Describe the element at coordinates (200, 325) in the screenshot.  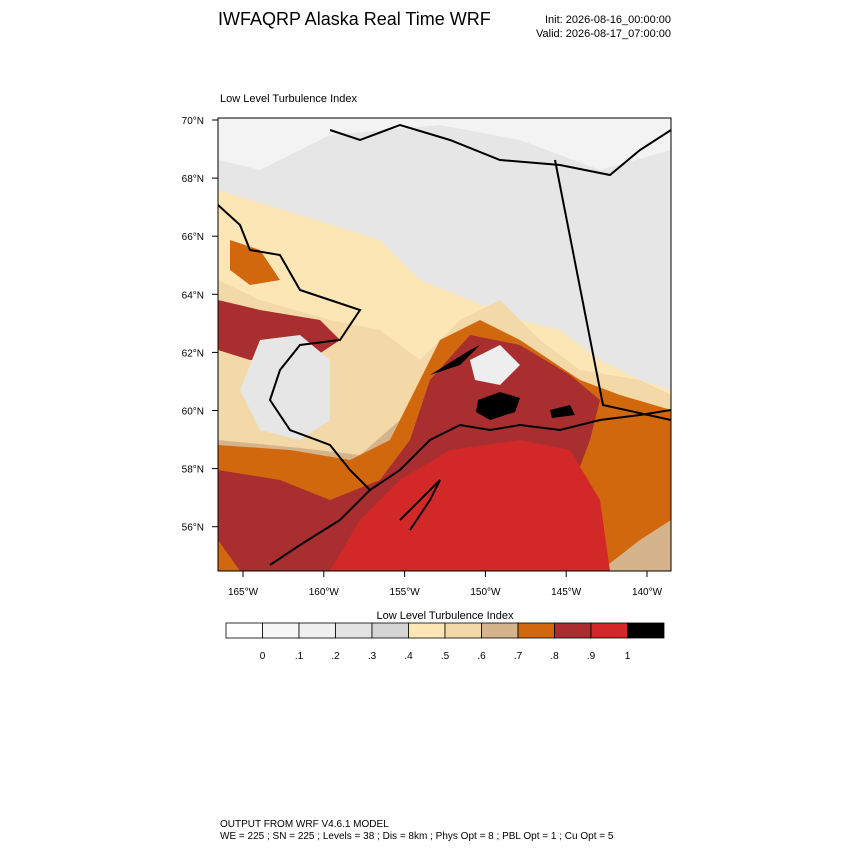
I see `latitude-labels: 70°N 68°N 66°N 64°N 62°N 60°N 58°N 56°N` at that location.